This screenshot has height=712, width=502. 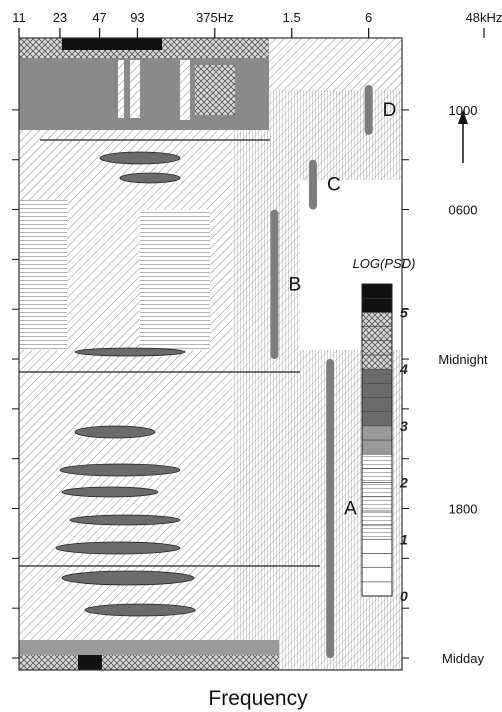 What do you see at coordinates (484, 17) in the screenshot?
I see `x-tick-label: 48kHz` at bounding box center [484, 17].